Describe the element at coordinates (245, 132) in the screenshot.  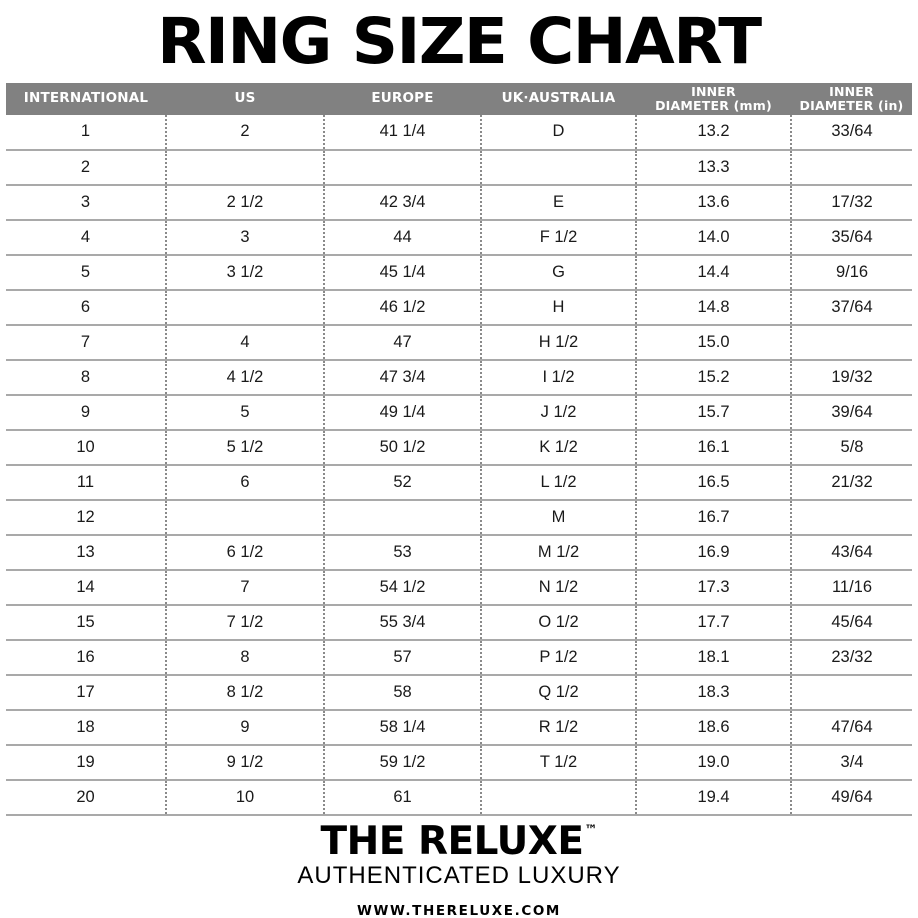
I see `cell-us: 2` at that location.